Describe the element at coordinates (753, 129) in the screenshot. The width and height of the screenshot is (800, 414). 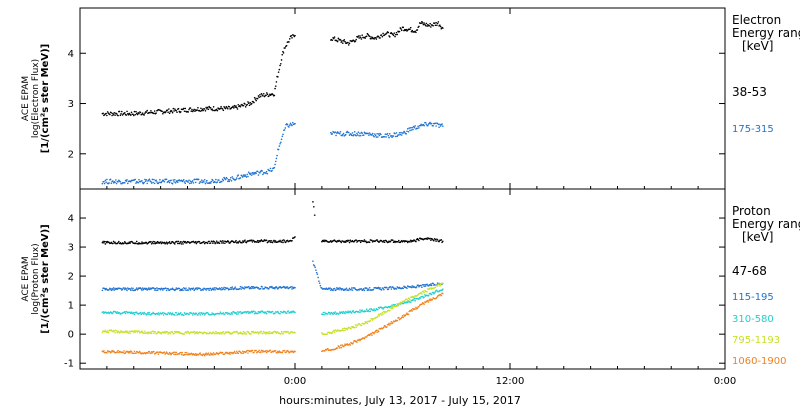
I see `legend-item: 175-315` at that location.